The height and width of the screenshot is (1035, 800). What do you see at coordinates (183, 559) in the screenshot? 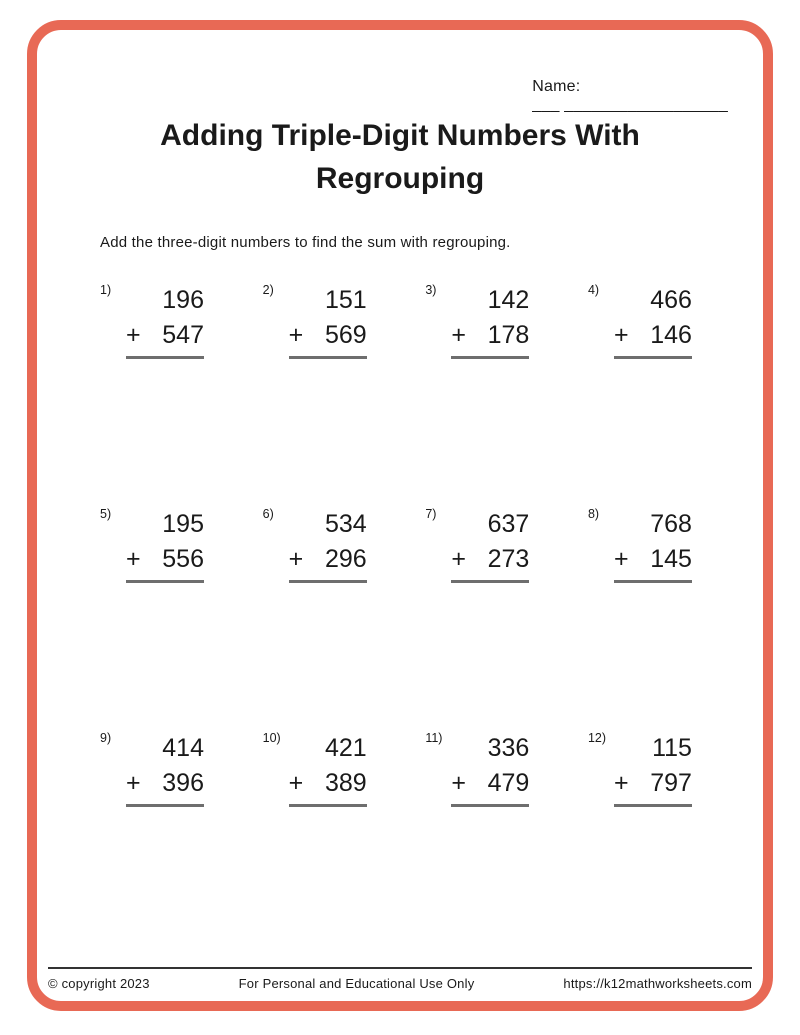
I see `addend-bottom: 556` at bounding box center [183, 559].